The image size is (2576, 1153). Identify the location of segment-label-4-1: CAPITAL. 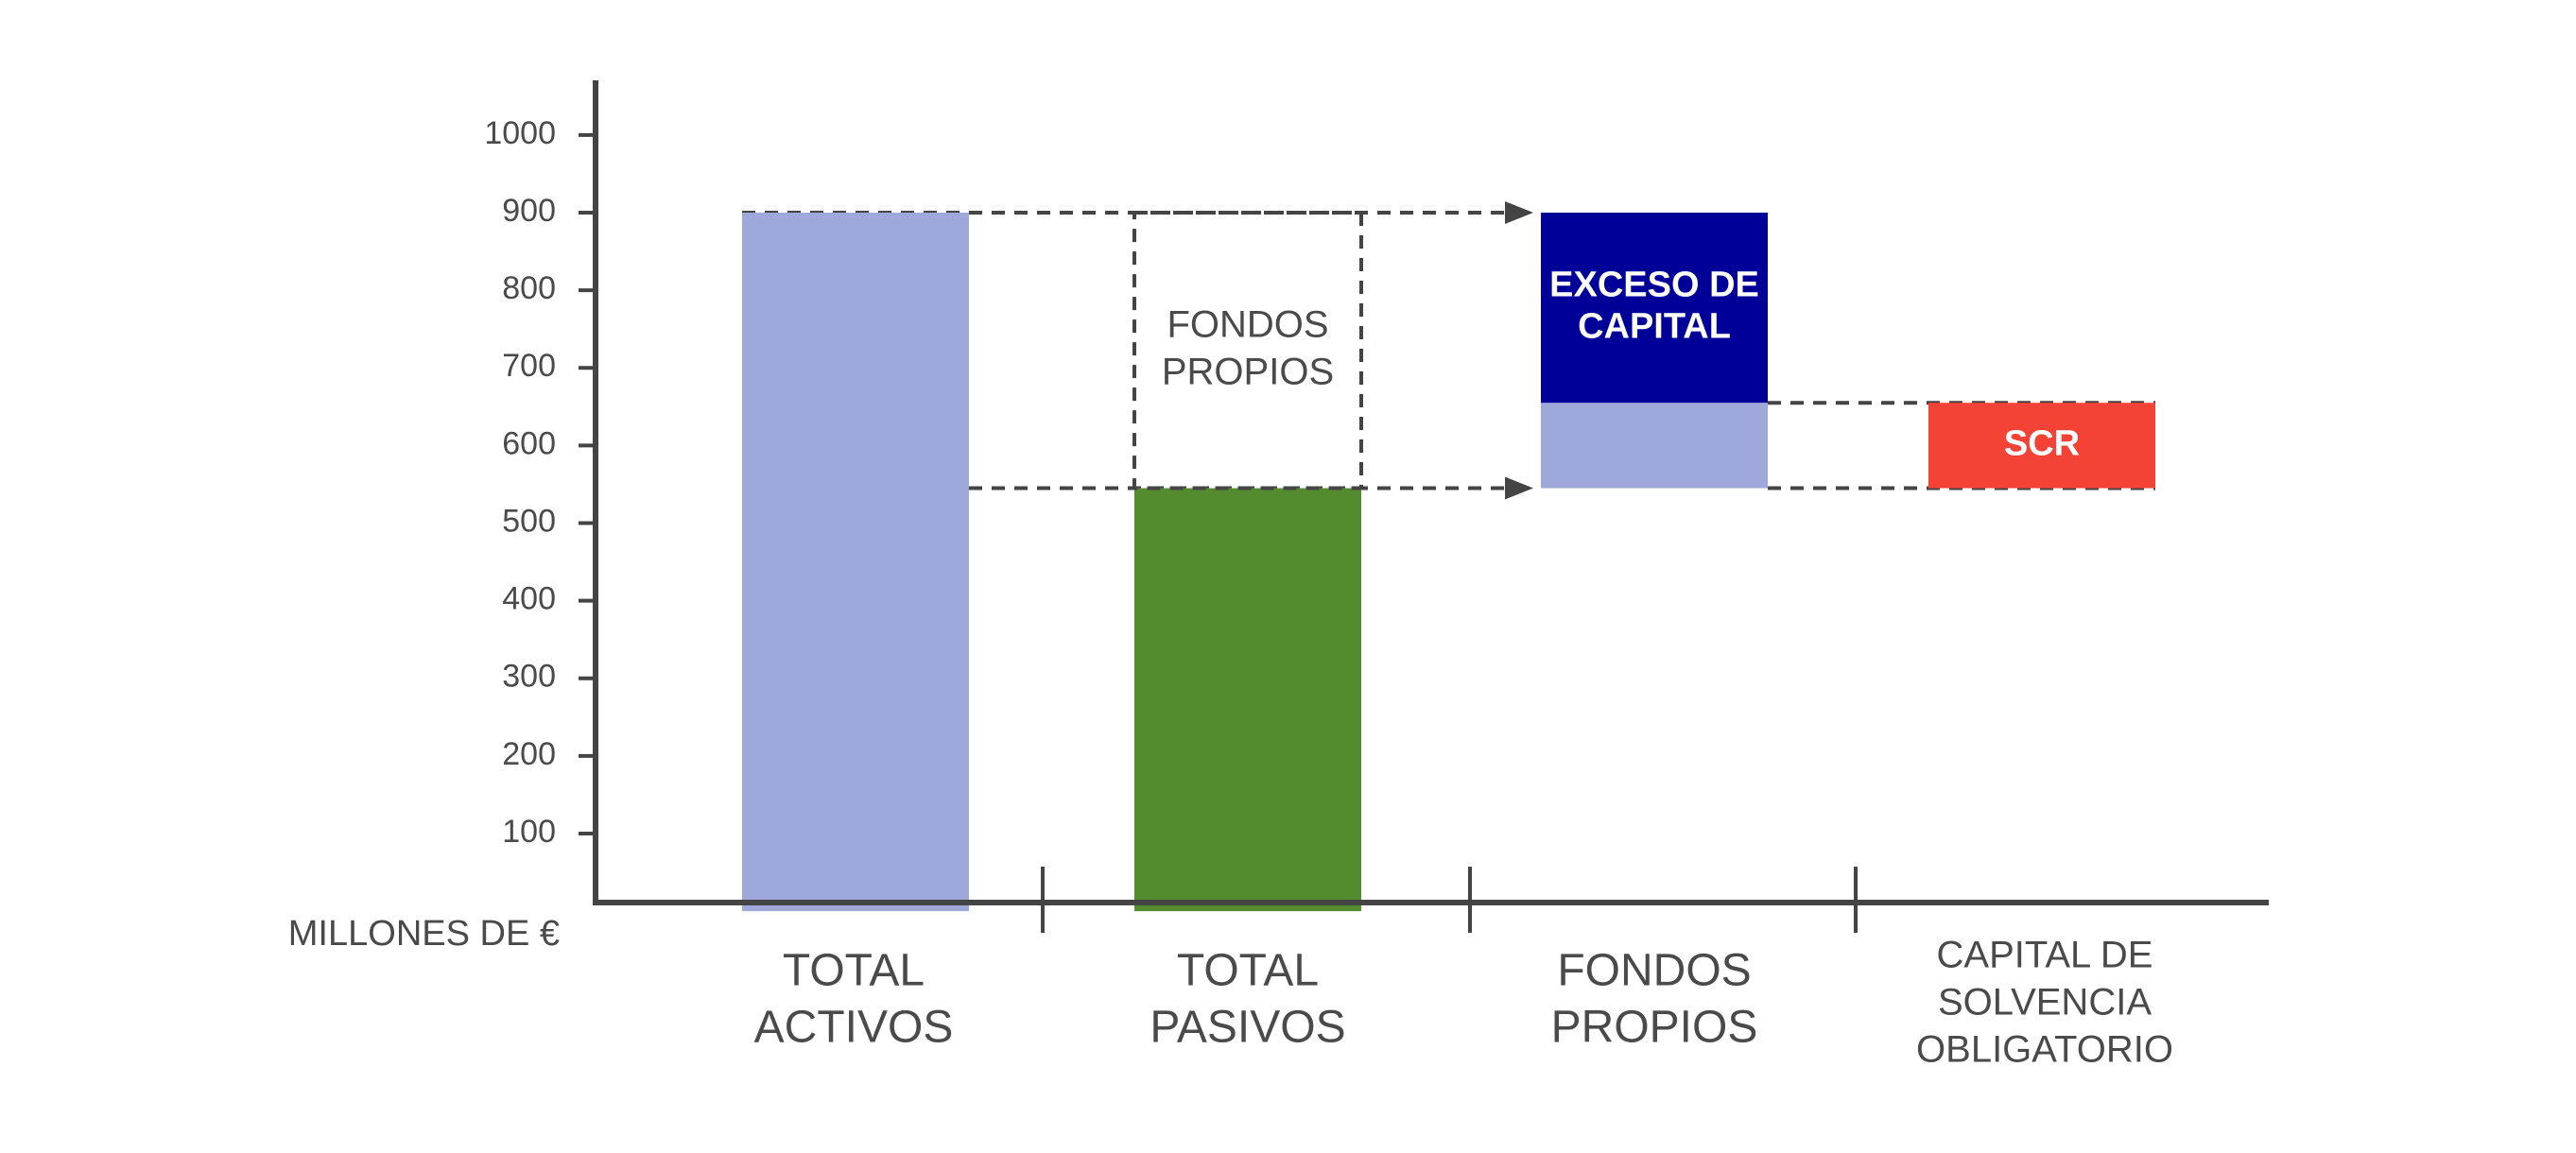
(1654, 327).